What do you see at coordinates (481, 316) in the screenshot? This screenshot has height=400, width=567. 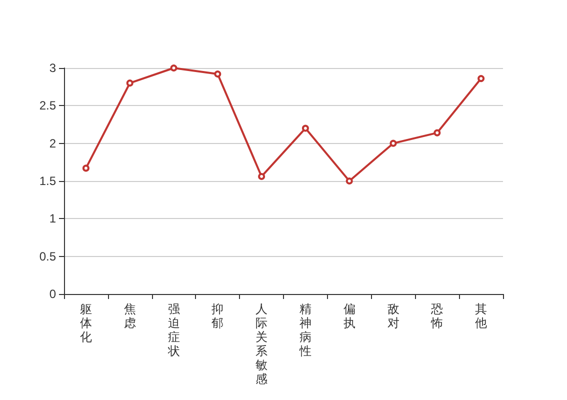 I see `x-tick-label: 其他` at bounding box center [481, 316].